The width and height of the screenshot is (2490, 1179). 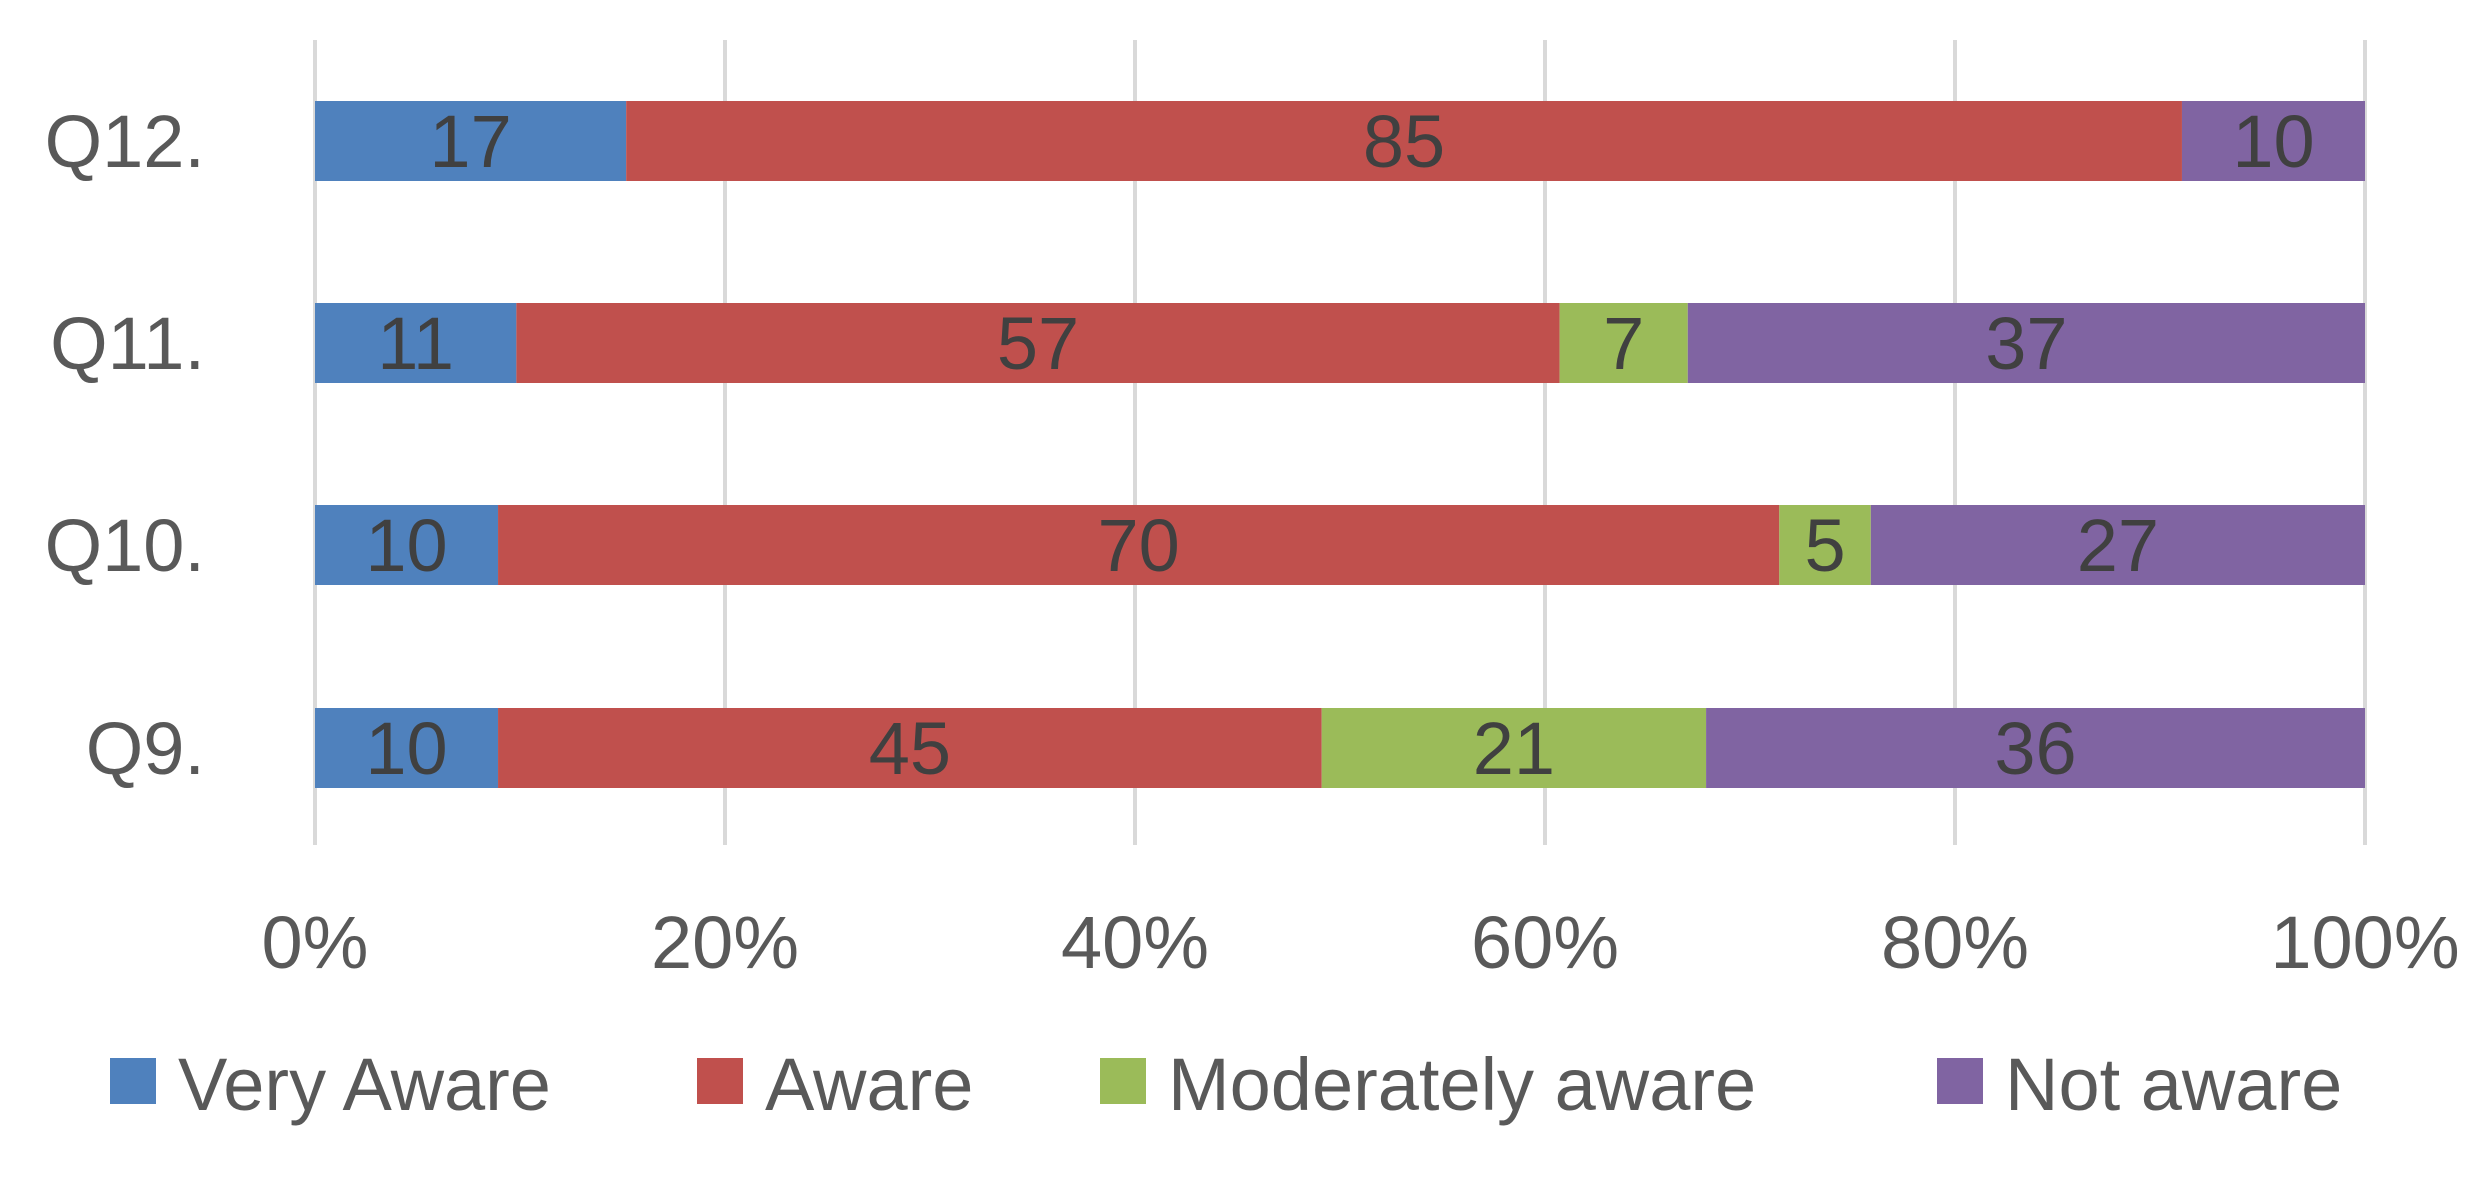 I want to click on data-label: 85, so click(x=1404, y=141).